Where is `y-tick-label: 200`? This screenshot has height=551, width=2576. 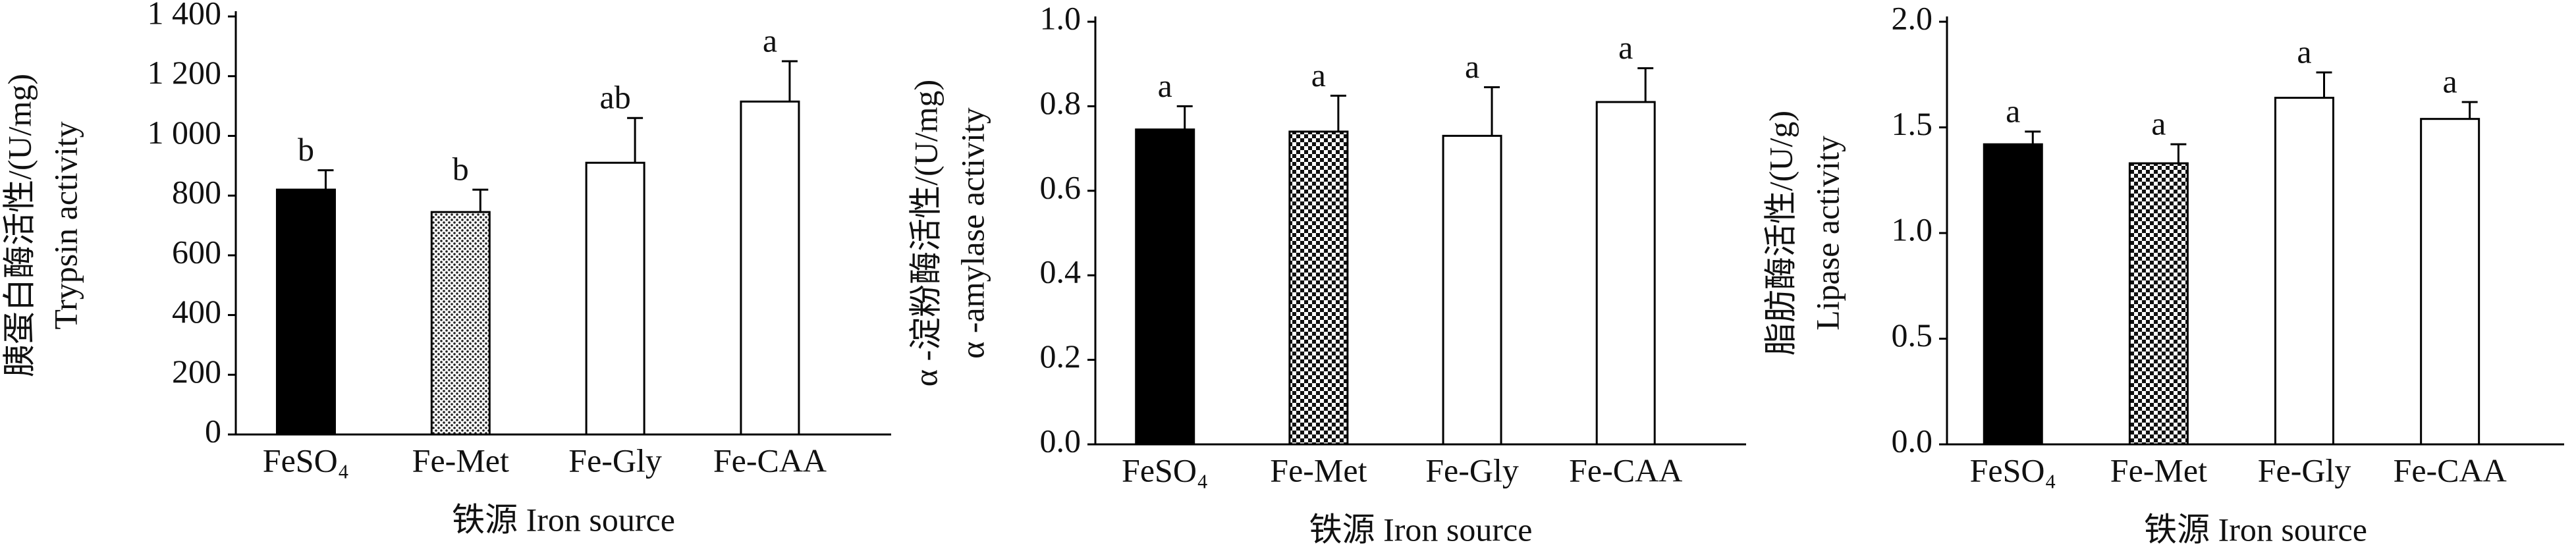
y-tick-label: 200 is located at coordinates (196, 371).